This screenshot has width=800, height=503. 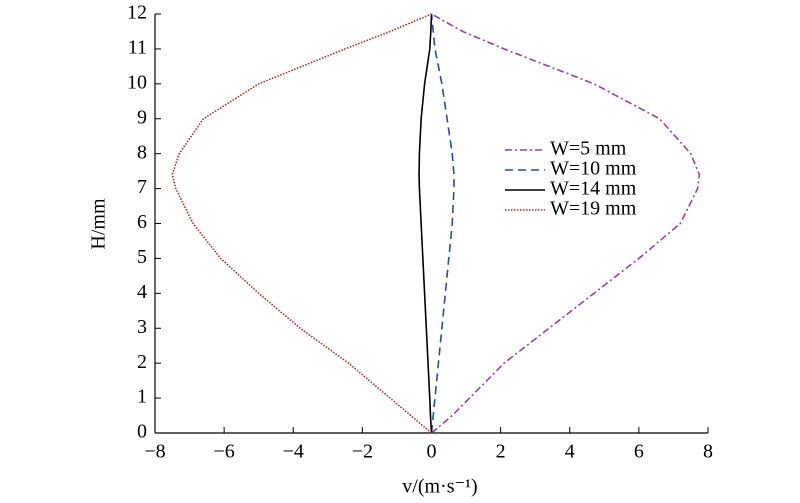 I want to click on y-axis-label: H/mm, so click(x=99, y=224).